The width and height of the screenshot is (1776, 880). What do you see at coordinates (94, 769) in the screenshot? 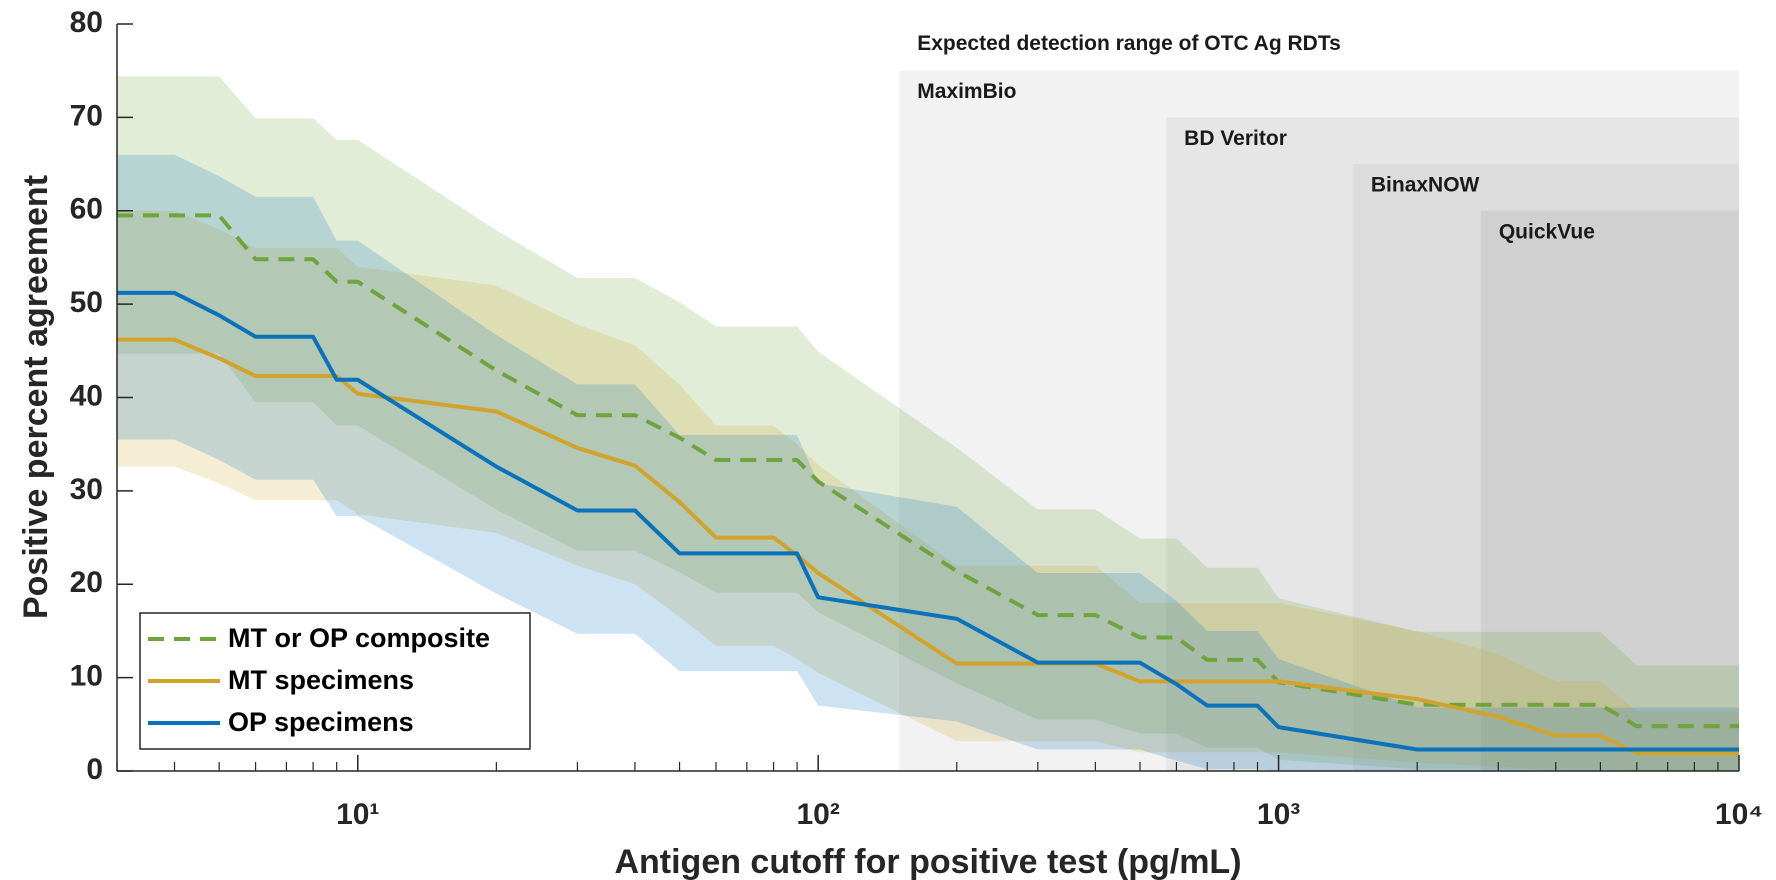
I see `y-tick-label: 0` at bounding box center [94, 769].